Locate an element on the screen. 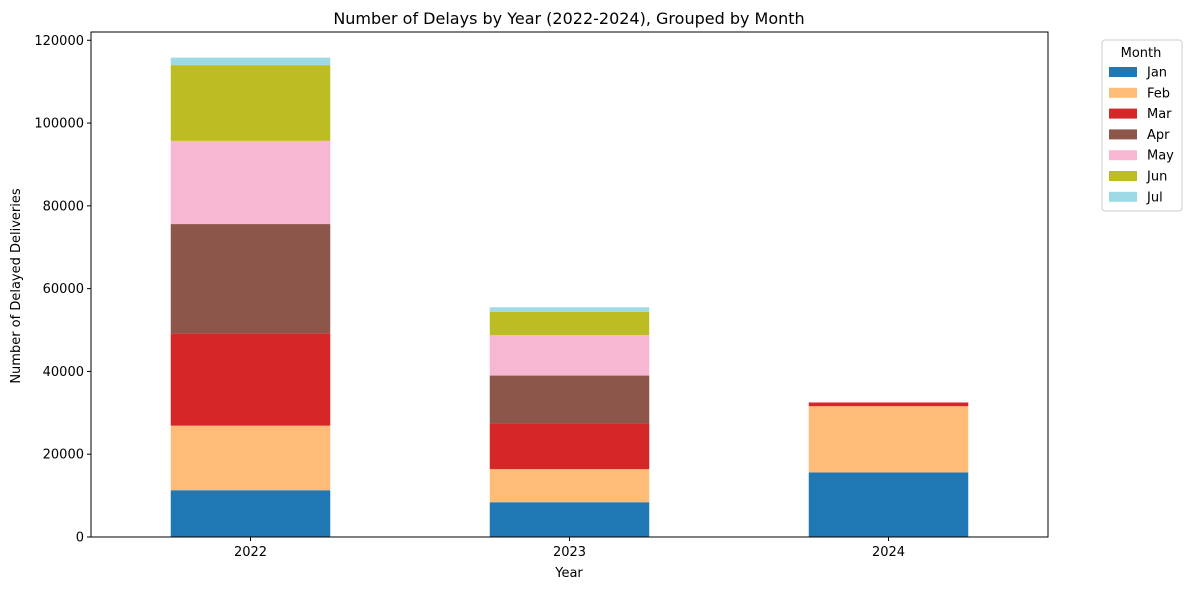  x-tick-label: 2023 is located at coordinates (569, 552).